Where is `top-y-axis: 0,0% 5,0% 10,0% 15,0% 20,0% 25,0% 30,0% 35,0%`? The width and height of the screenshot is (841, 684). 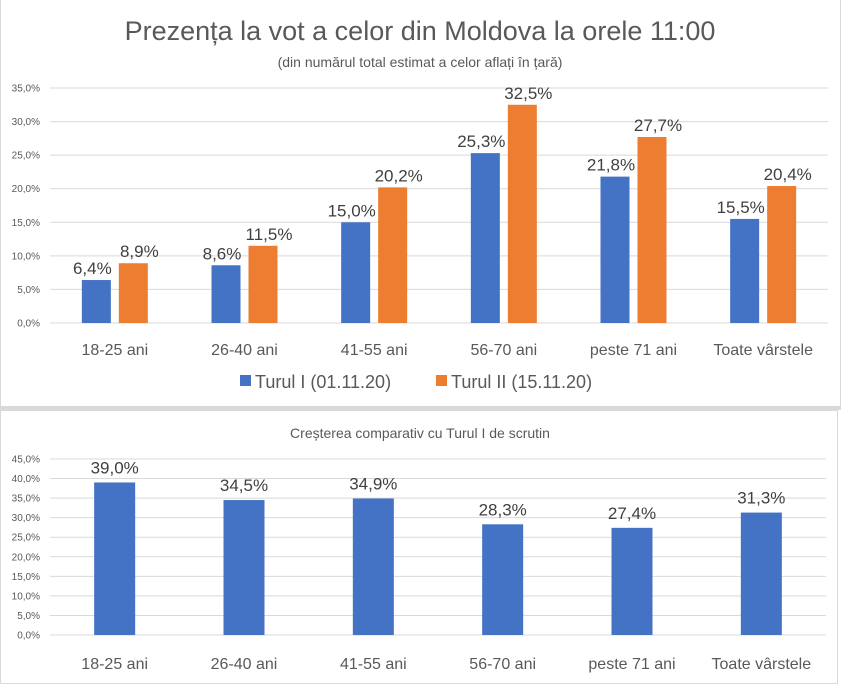
top-y-axis: 0,0% 5,0% 10,0% 15,0% 20,0% 25,0% 30,0% 35,0% is located at coordinates (26, 207).